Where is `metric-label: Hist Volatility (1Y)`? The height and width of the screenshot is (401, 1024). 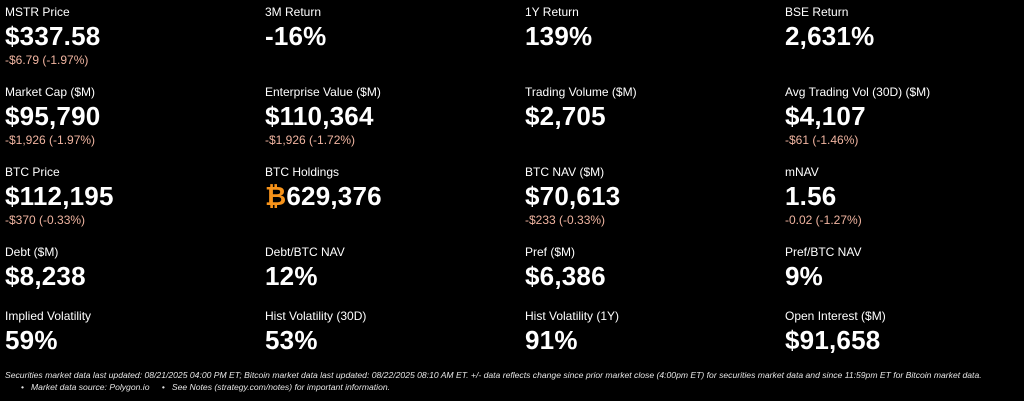
metric-label: Hist Volatility (1Y) is located at coordinates (572, 316).